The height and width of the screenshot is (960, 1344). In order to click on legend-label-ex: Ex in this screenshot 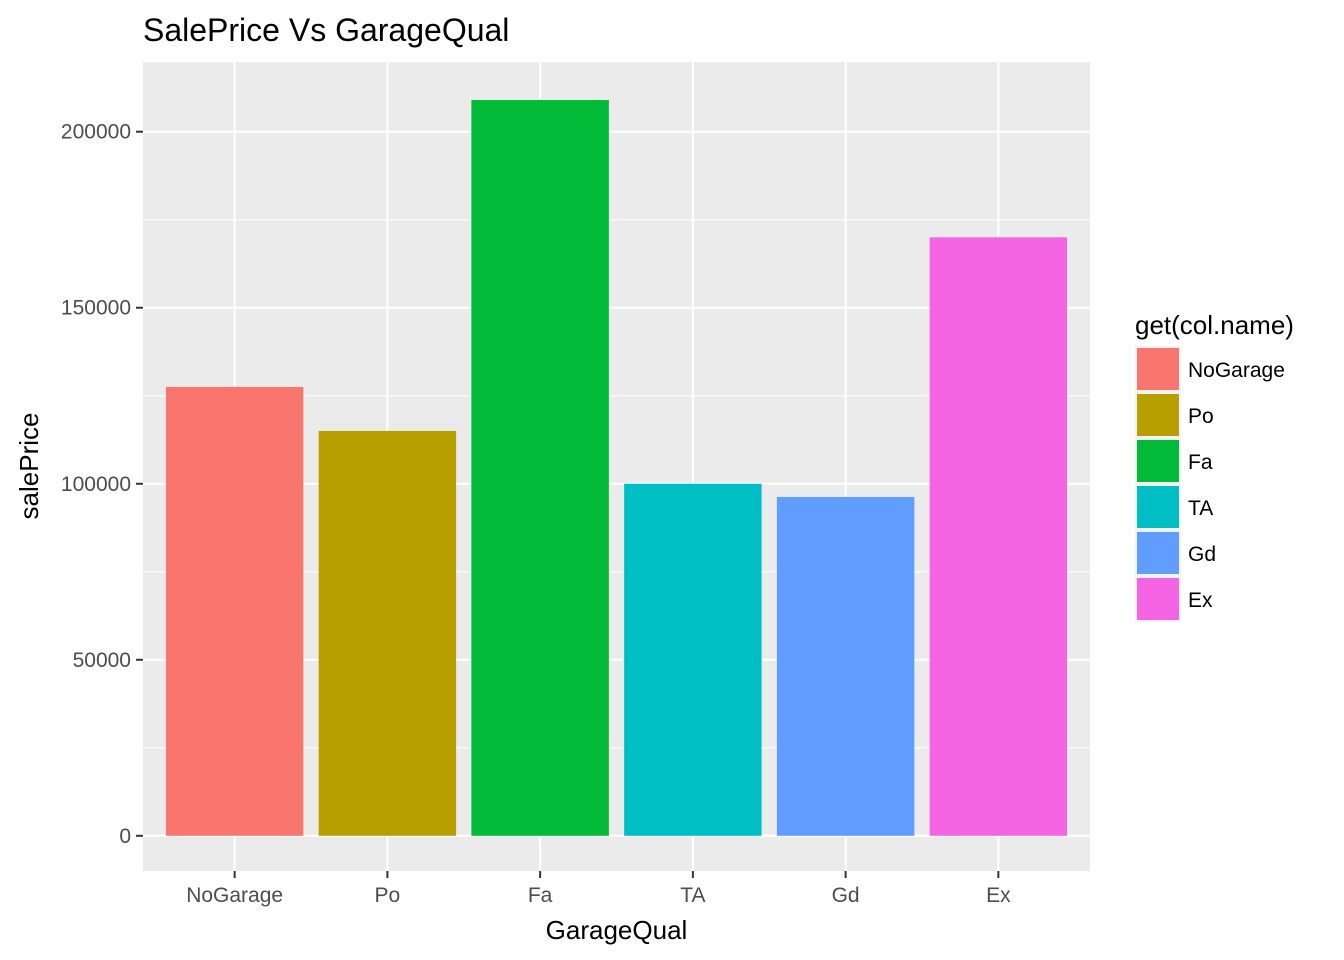, I will do `click(1200, 600)`.